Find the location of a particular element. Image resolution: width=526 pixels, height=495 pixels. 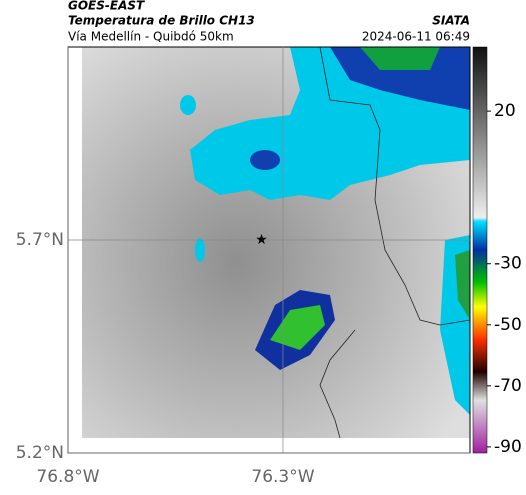

source: GOES-EAST is located at coordinates (106, 6).